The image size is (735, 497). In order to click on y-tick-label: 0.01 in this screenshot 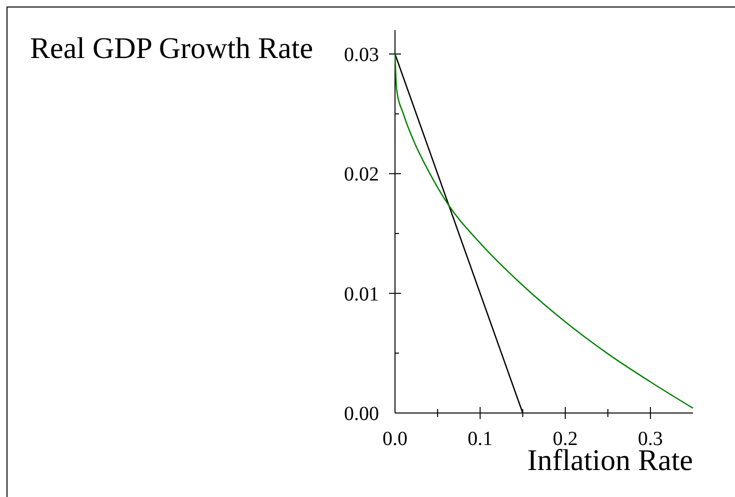, I will do `click(361, 294)`.